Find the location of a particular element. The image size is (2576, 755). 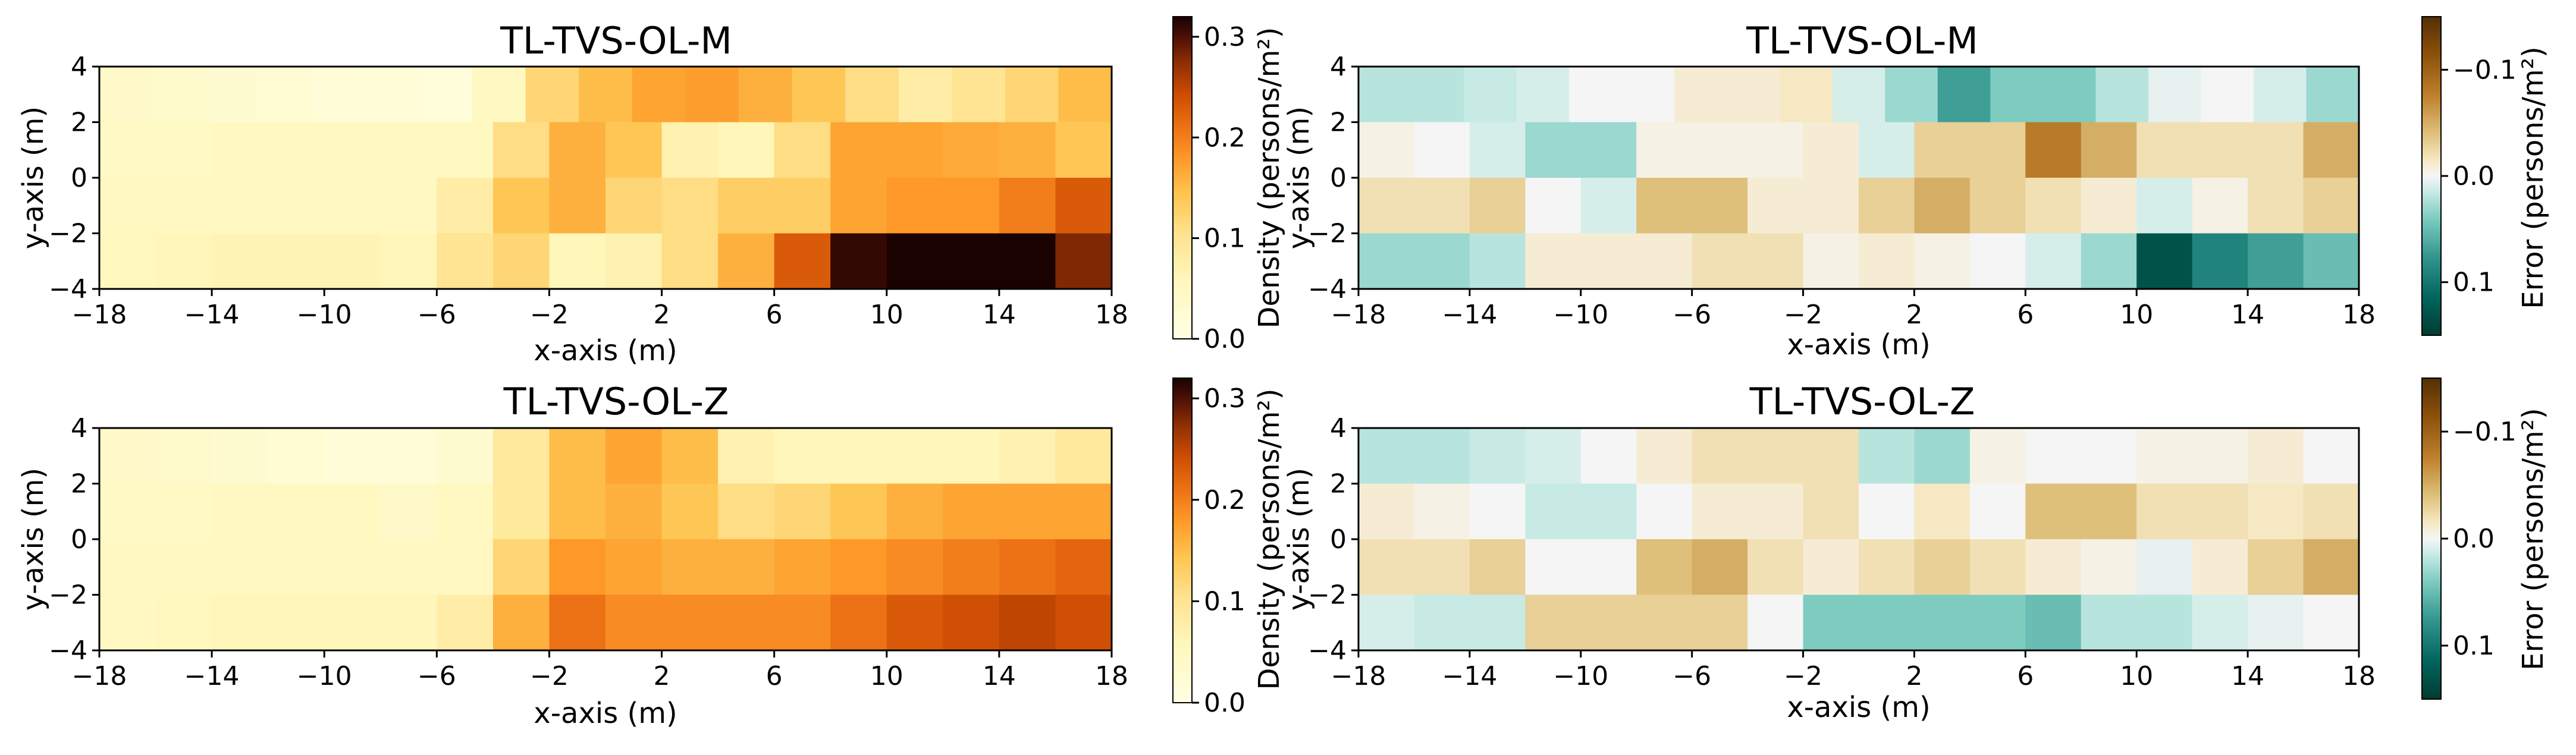

x-tick-label: −10 is located at coordinates (324, 315).